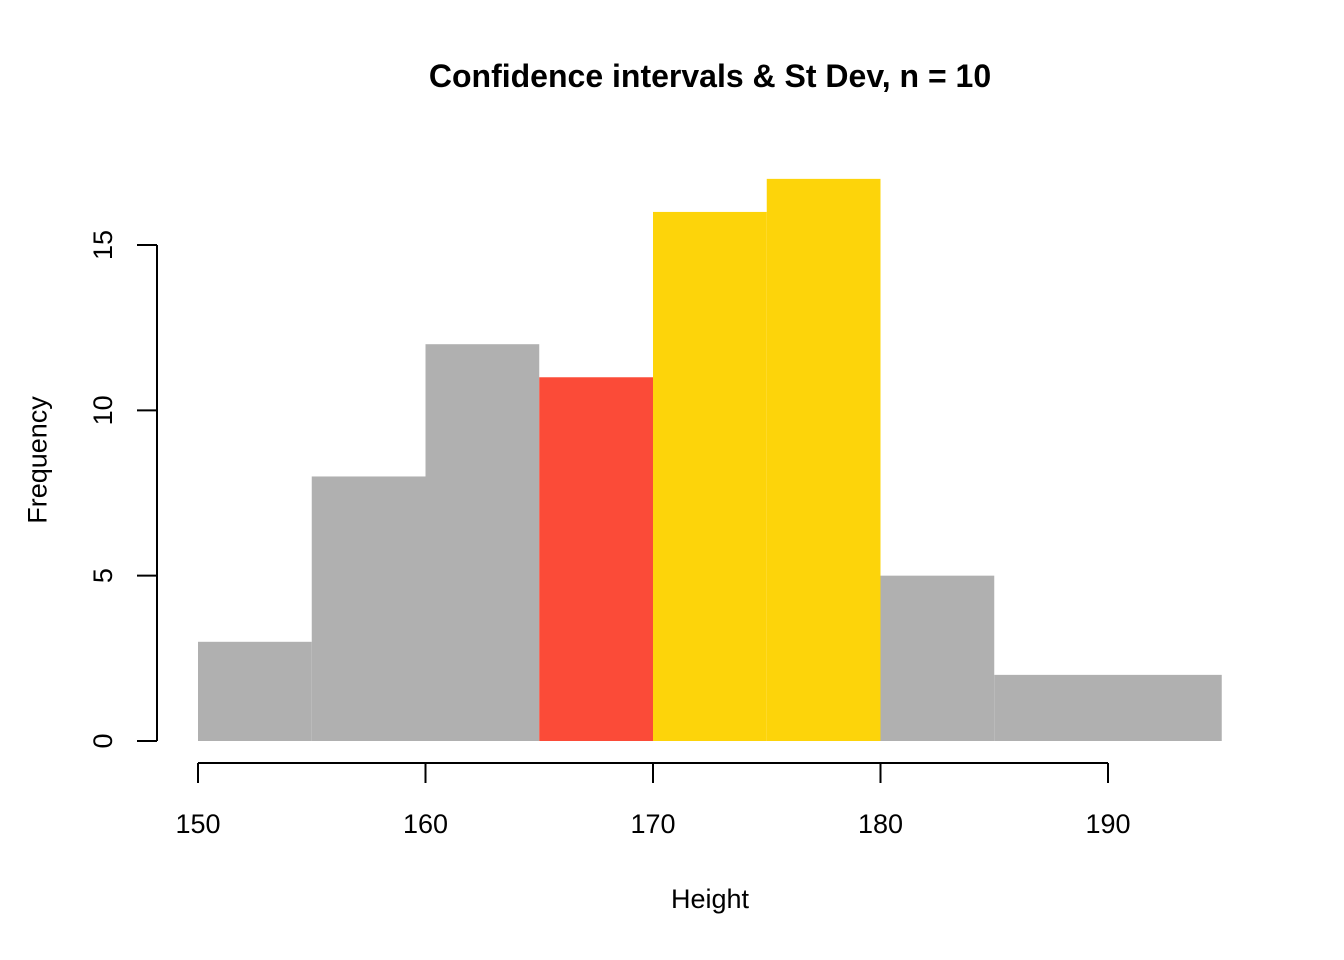 The image size is (1344, 960). I want to click on y-tick-label: 5, so click(103, 575).